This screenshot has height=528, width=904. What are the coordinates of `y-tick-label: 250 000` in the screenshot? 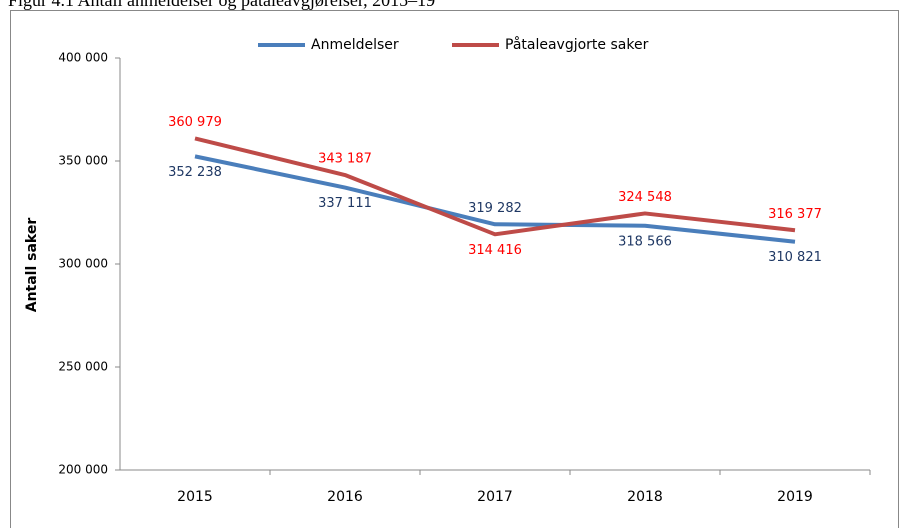 It's located at (83, 367).